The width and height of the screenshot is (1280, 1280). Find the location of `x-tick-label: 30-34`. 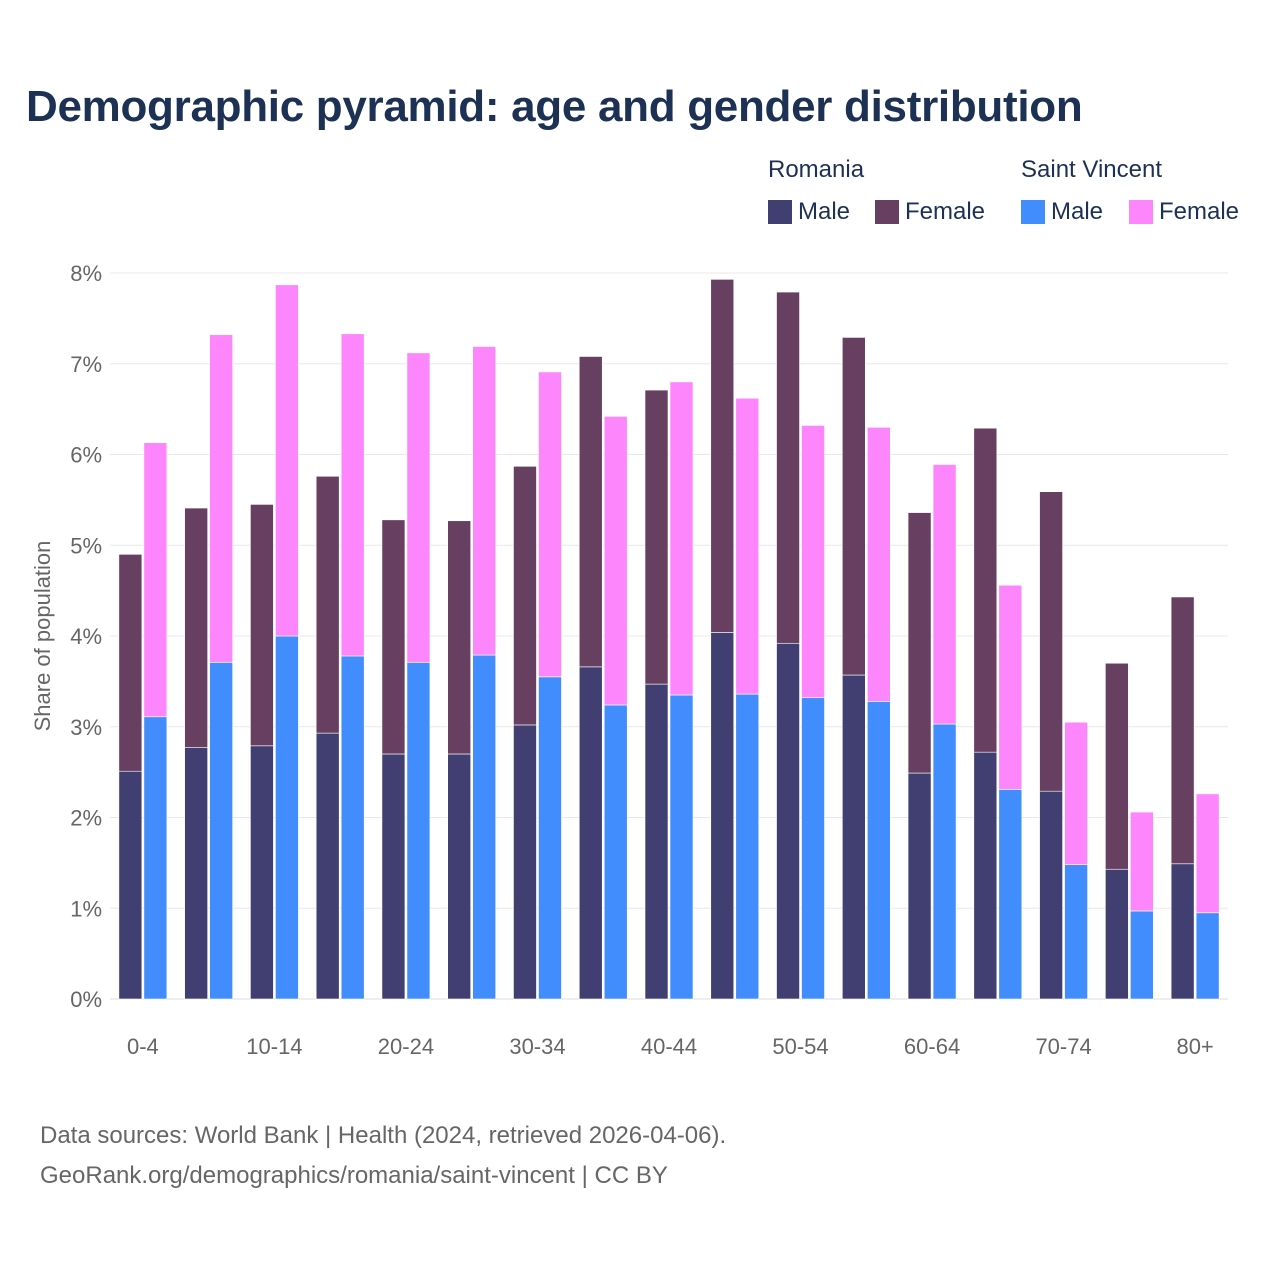

x-tick-label: 30-34 is located at coordinates (537, 1046).